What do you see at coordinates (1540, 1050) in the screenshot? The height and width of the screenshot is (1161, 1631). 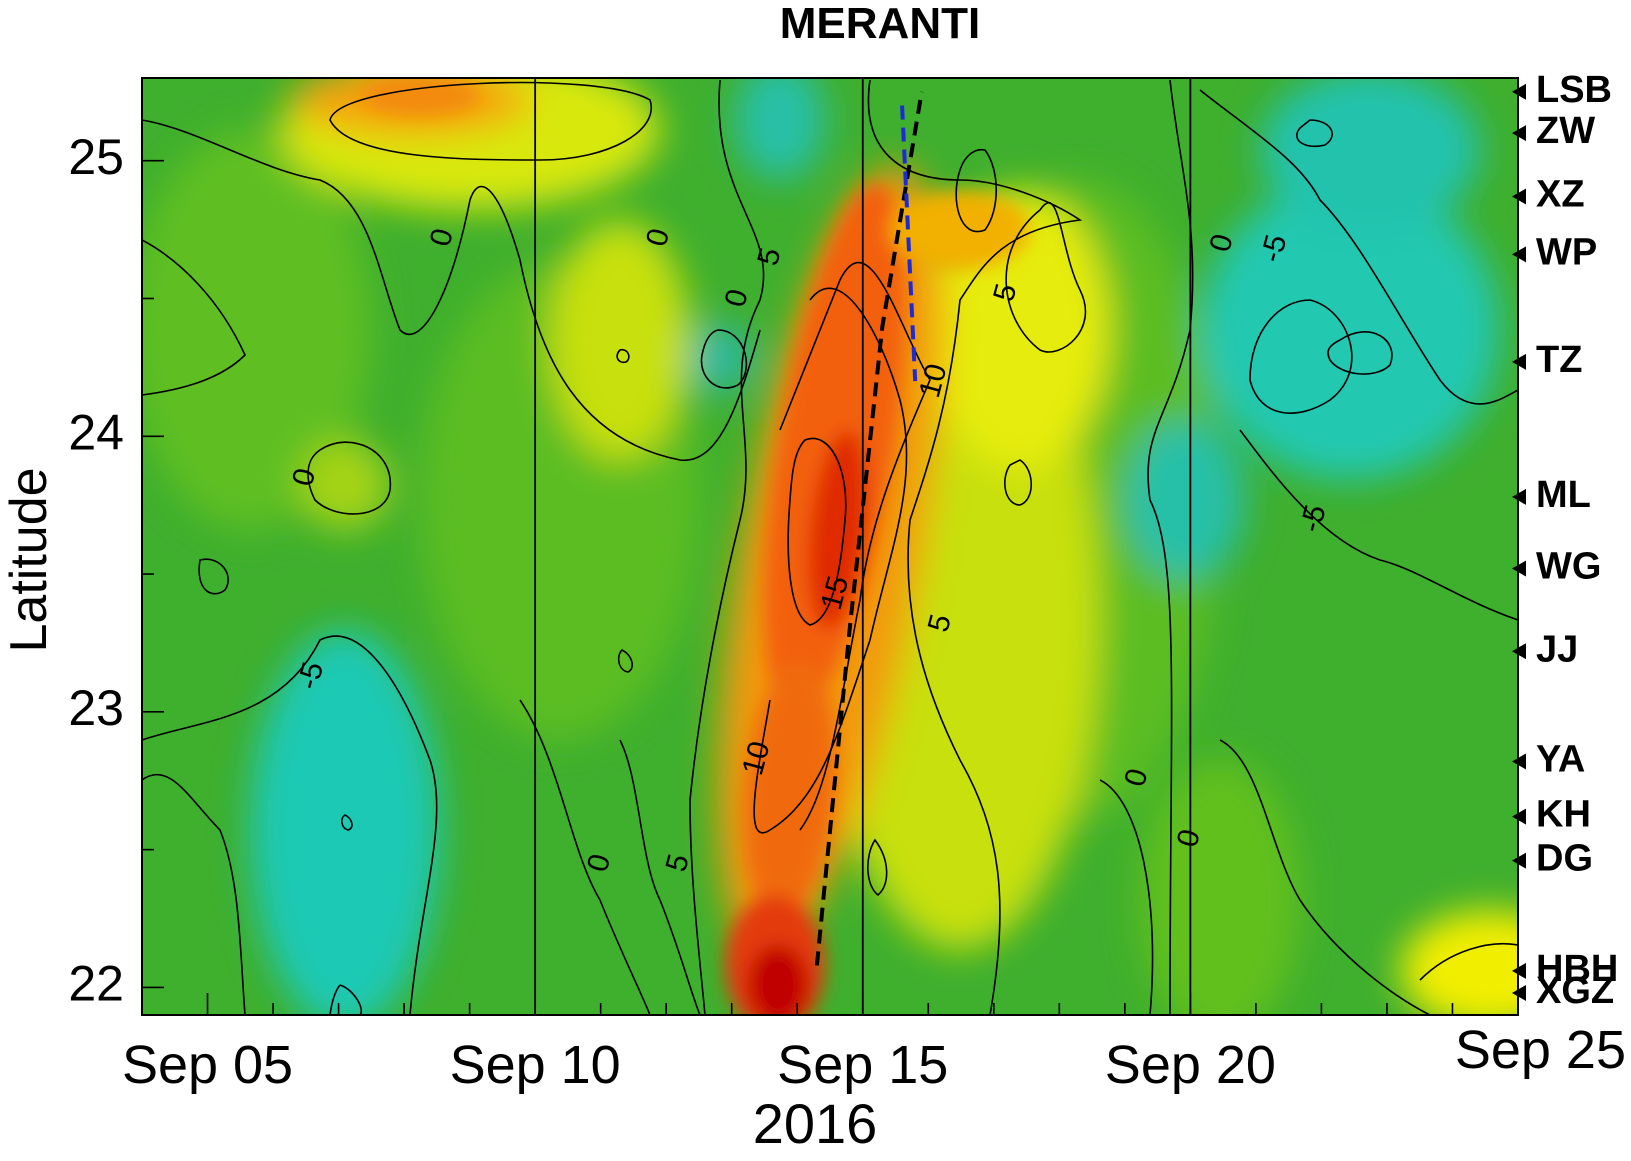 I see `x-tick-label: Sep 25` at bounding box center [1540, 1050].